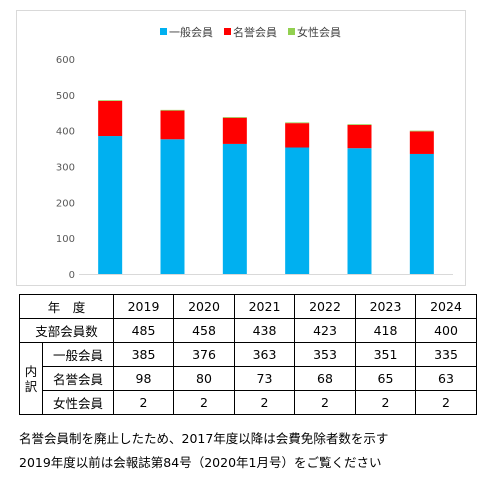  Describe the element at coordinates (66, 330) in the screenshot. I see `total-label-cell: 支部会員数` at that location.